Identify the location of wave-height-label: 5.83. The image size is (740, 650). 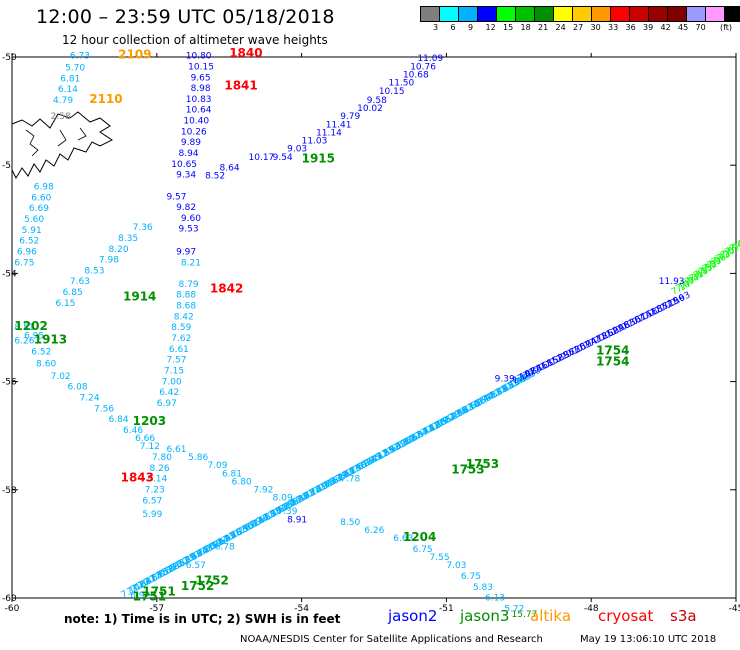
(483, 588).